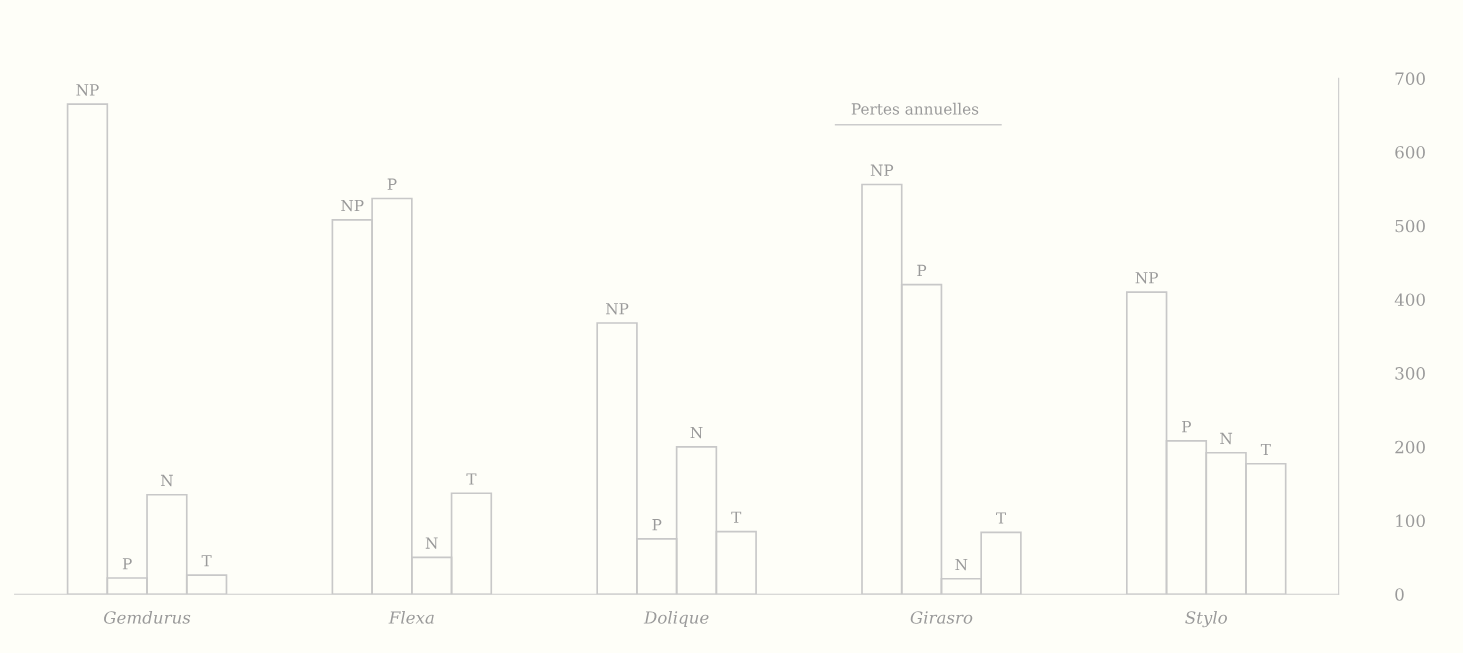 This screenshot has width=1463, height=653. I want to click on y-tick-label: 300, so click(1410, 373).